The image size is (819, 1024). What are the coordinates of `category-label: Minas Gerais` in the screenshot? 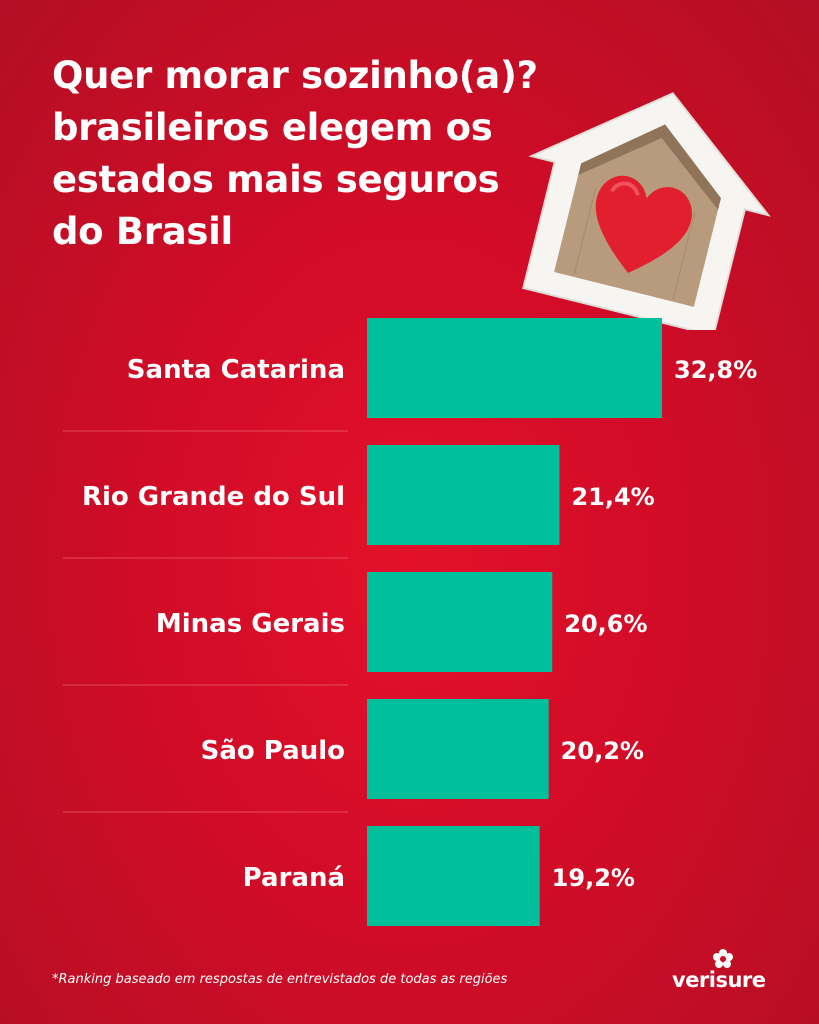 It's located at (250, 624).